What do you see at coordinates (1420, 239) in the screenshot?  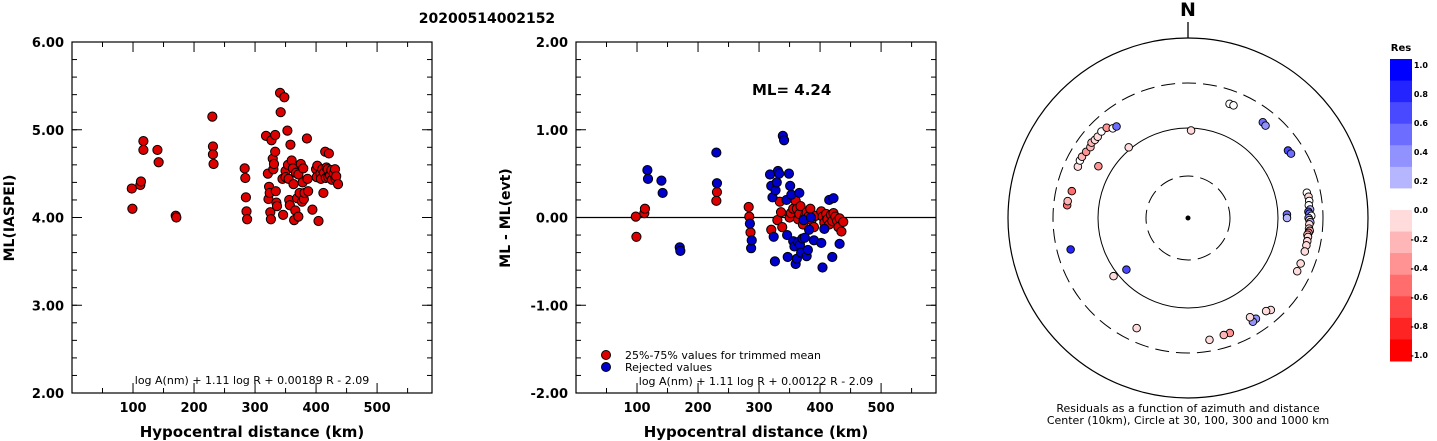 I see `colorbar-tick-label: -0.2` at bounding box center [1420, 239].